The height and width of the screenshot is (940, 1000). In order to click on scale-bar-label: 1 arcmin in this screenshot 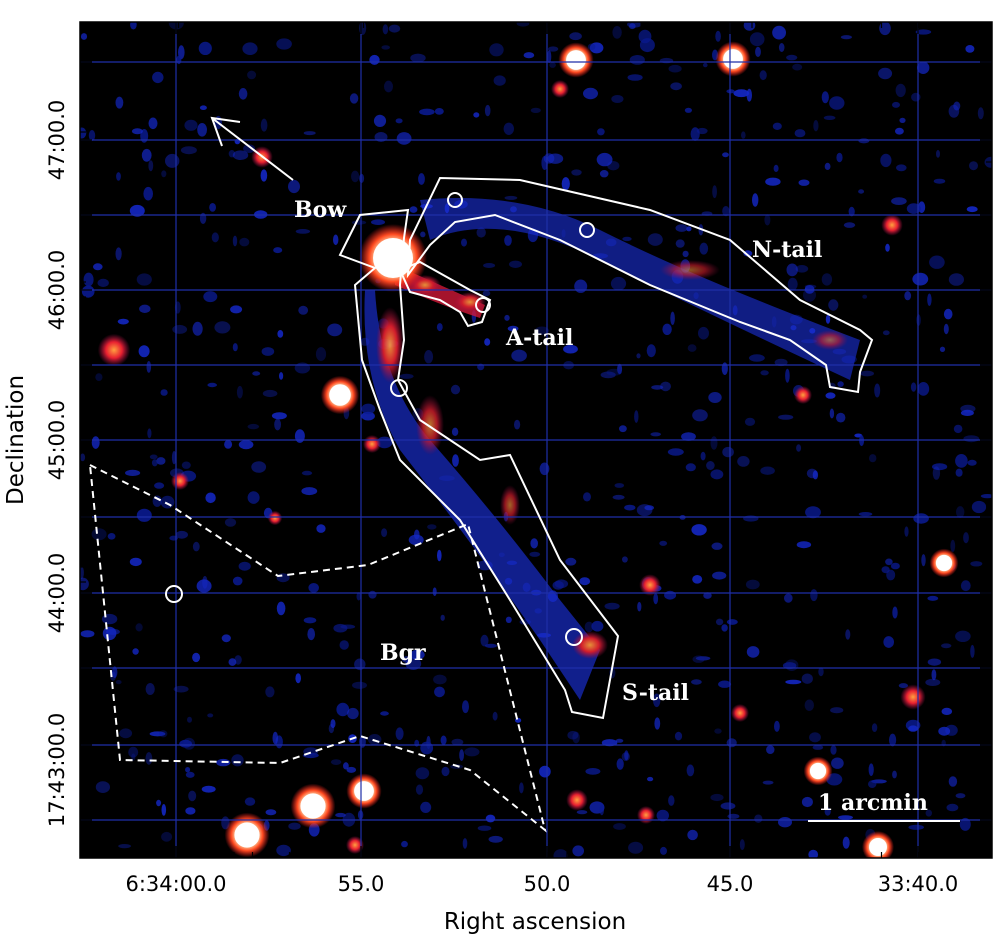, I will do `click(873, 803)`.